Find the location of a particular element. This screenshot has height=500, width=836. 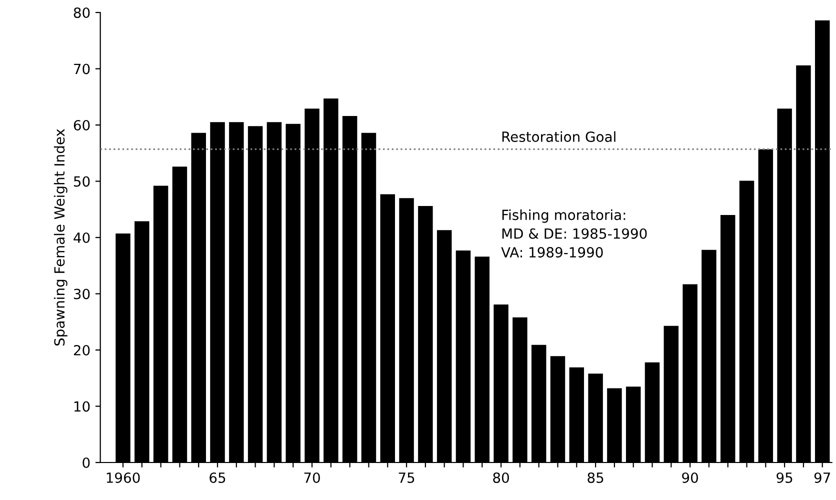

y-tick-label: 10 is located at coordinates (82, 406).